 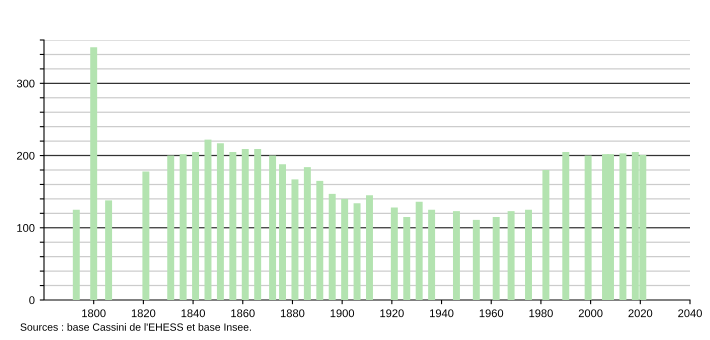 I want to click on x-tick-label: 1900, so click(x=342, y=313).